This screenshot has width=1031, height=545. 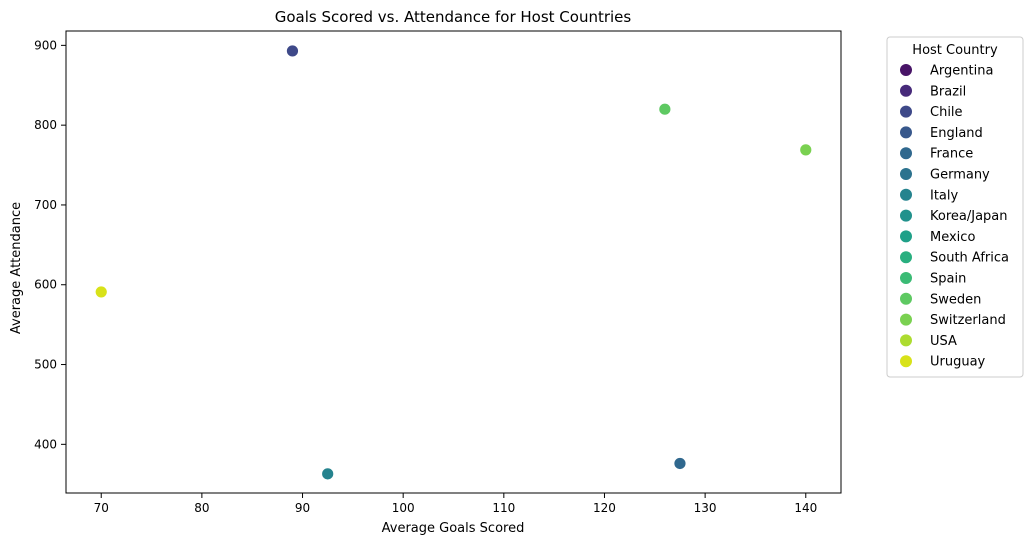 I want to click on data-point-france, so click(x=680, y=463).